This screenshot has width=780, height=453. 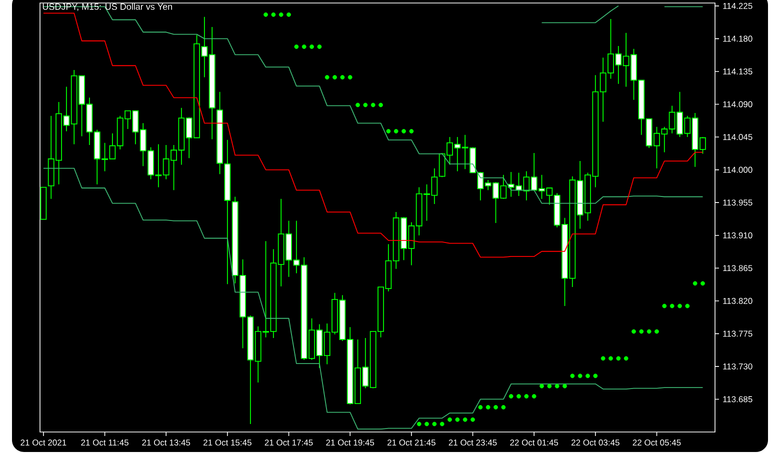 I want to click on y-tick-label: 114.000, so click(x=737, y=169).